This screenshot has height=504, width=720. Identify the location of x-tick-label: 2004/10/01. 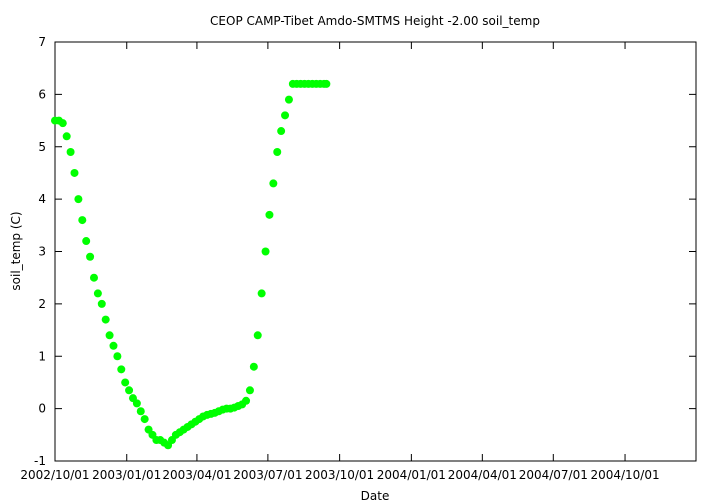
(624, 475).